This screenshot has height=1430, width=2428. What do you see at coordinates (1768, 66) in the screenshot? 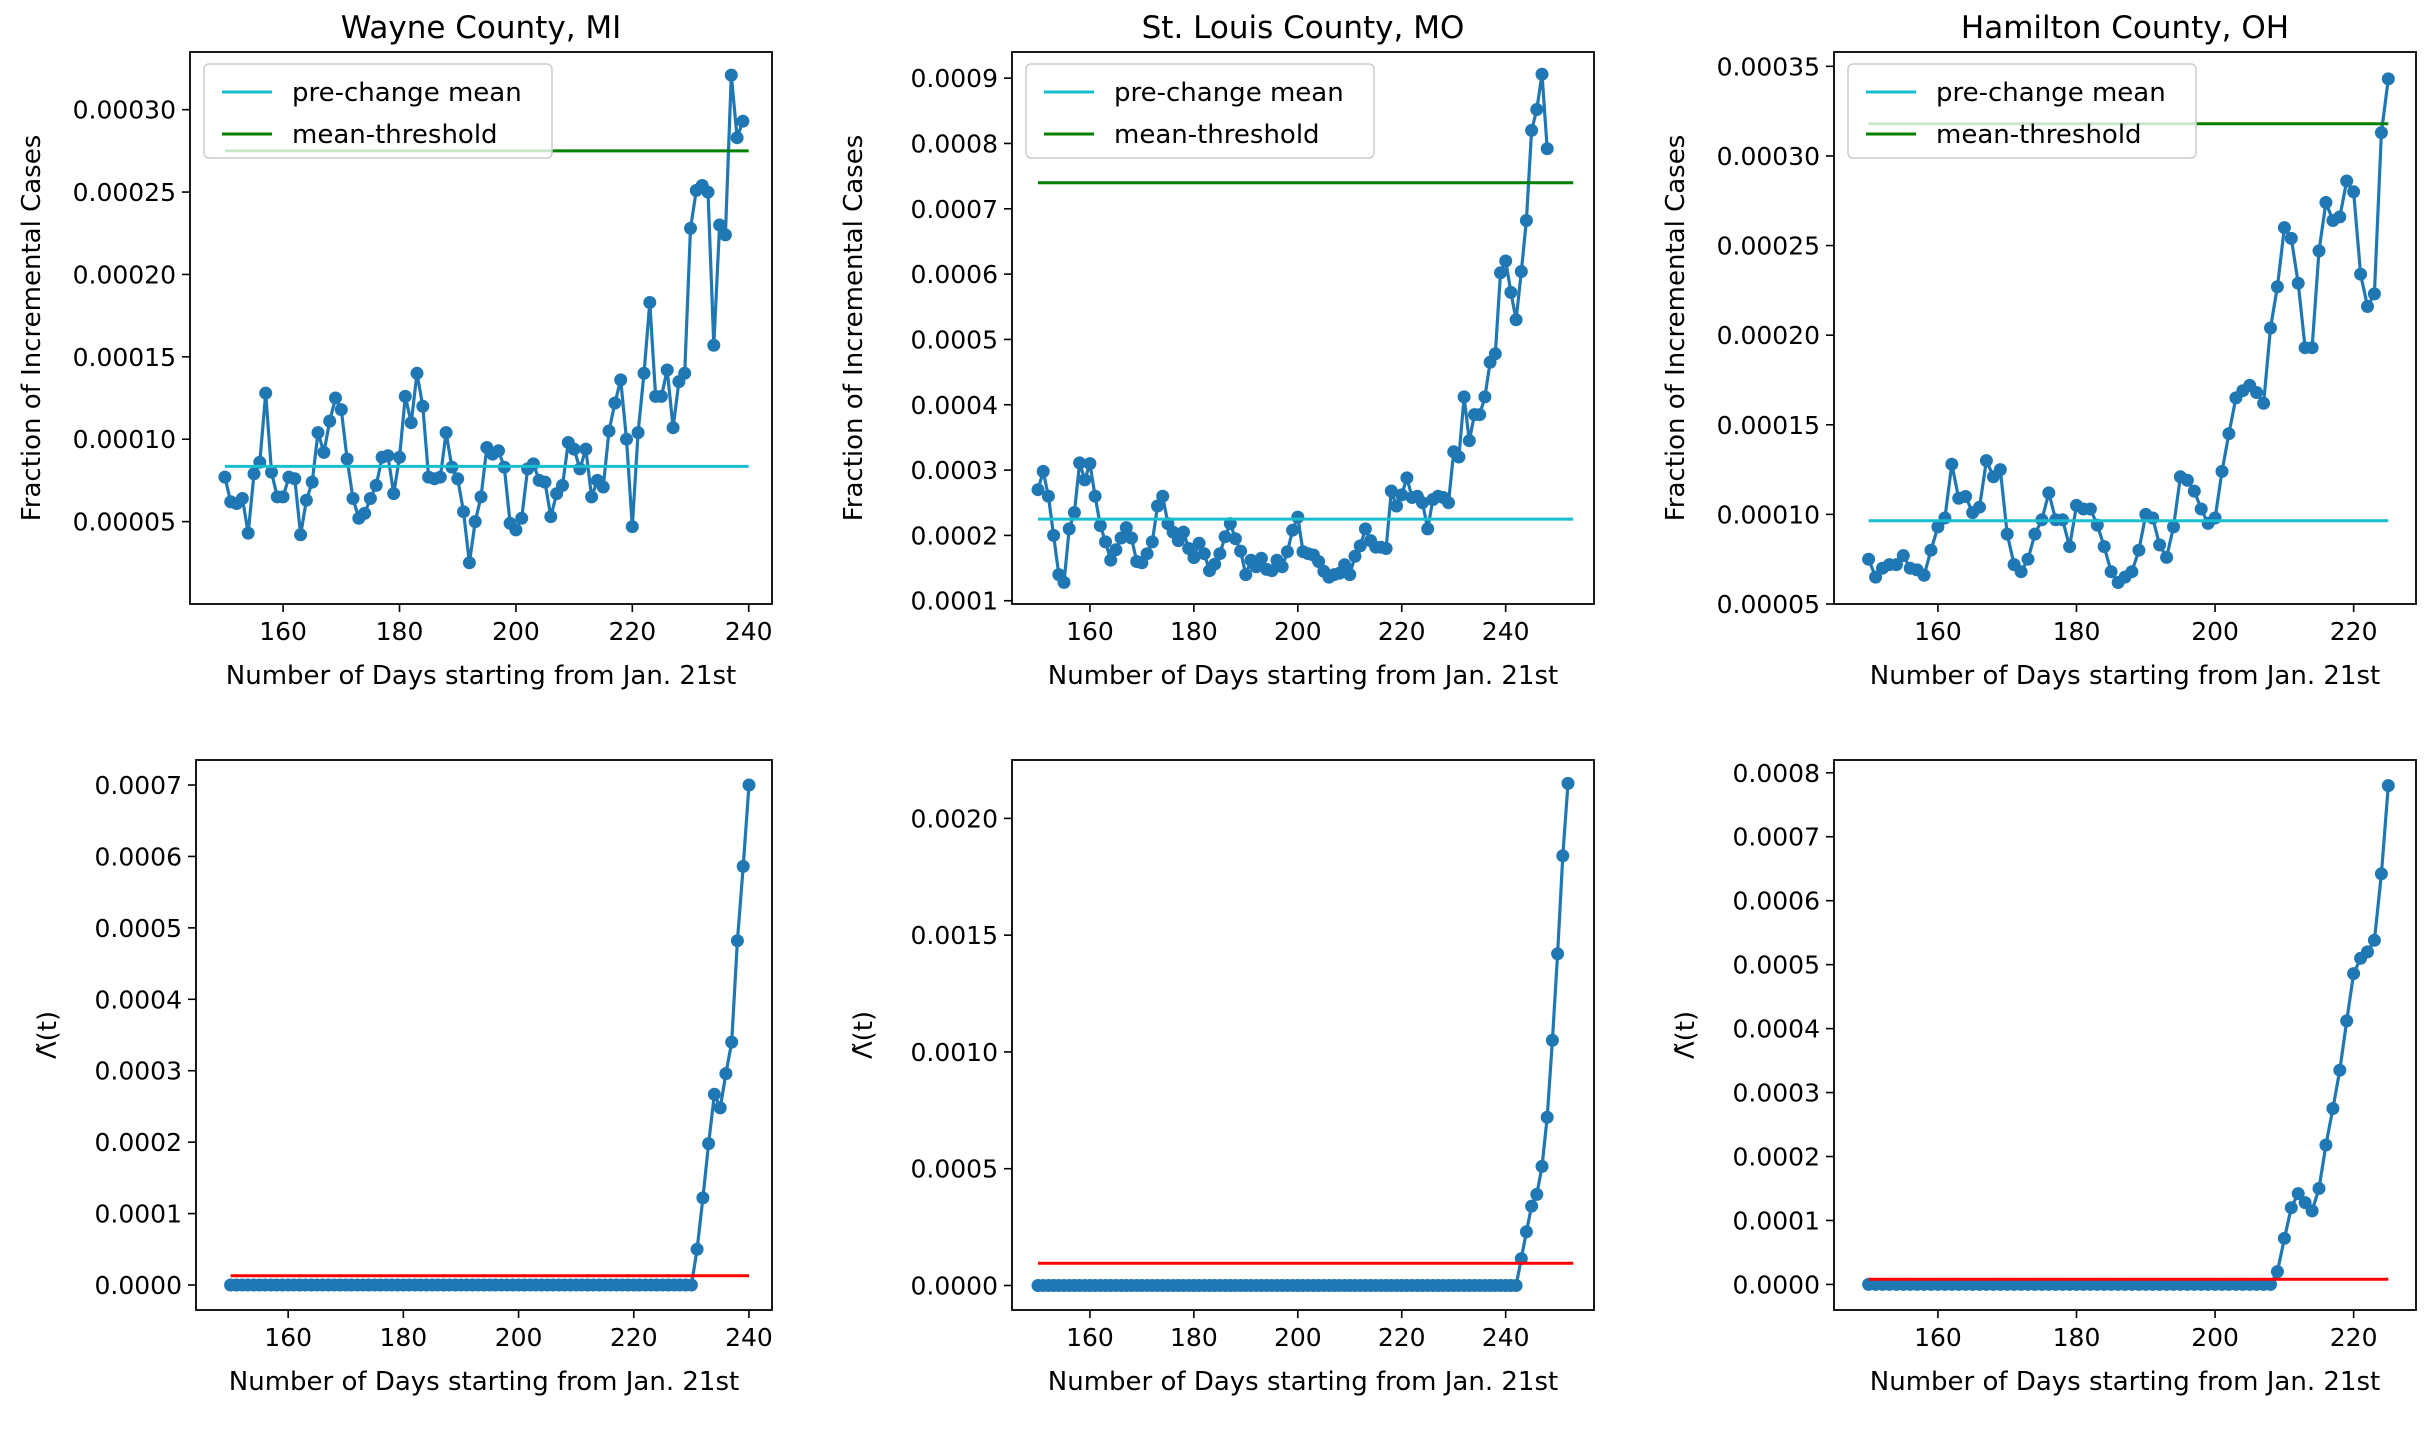
I see `y-tick-label: 0.00035` at bounding box center [1768, 66].